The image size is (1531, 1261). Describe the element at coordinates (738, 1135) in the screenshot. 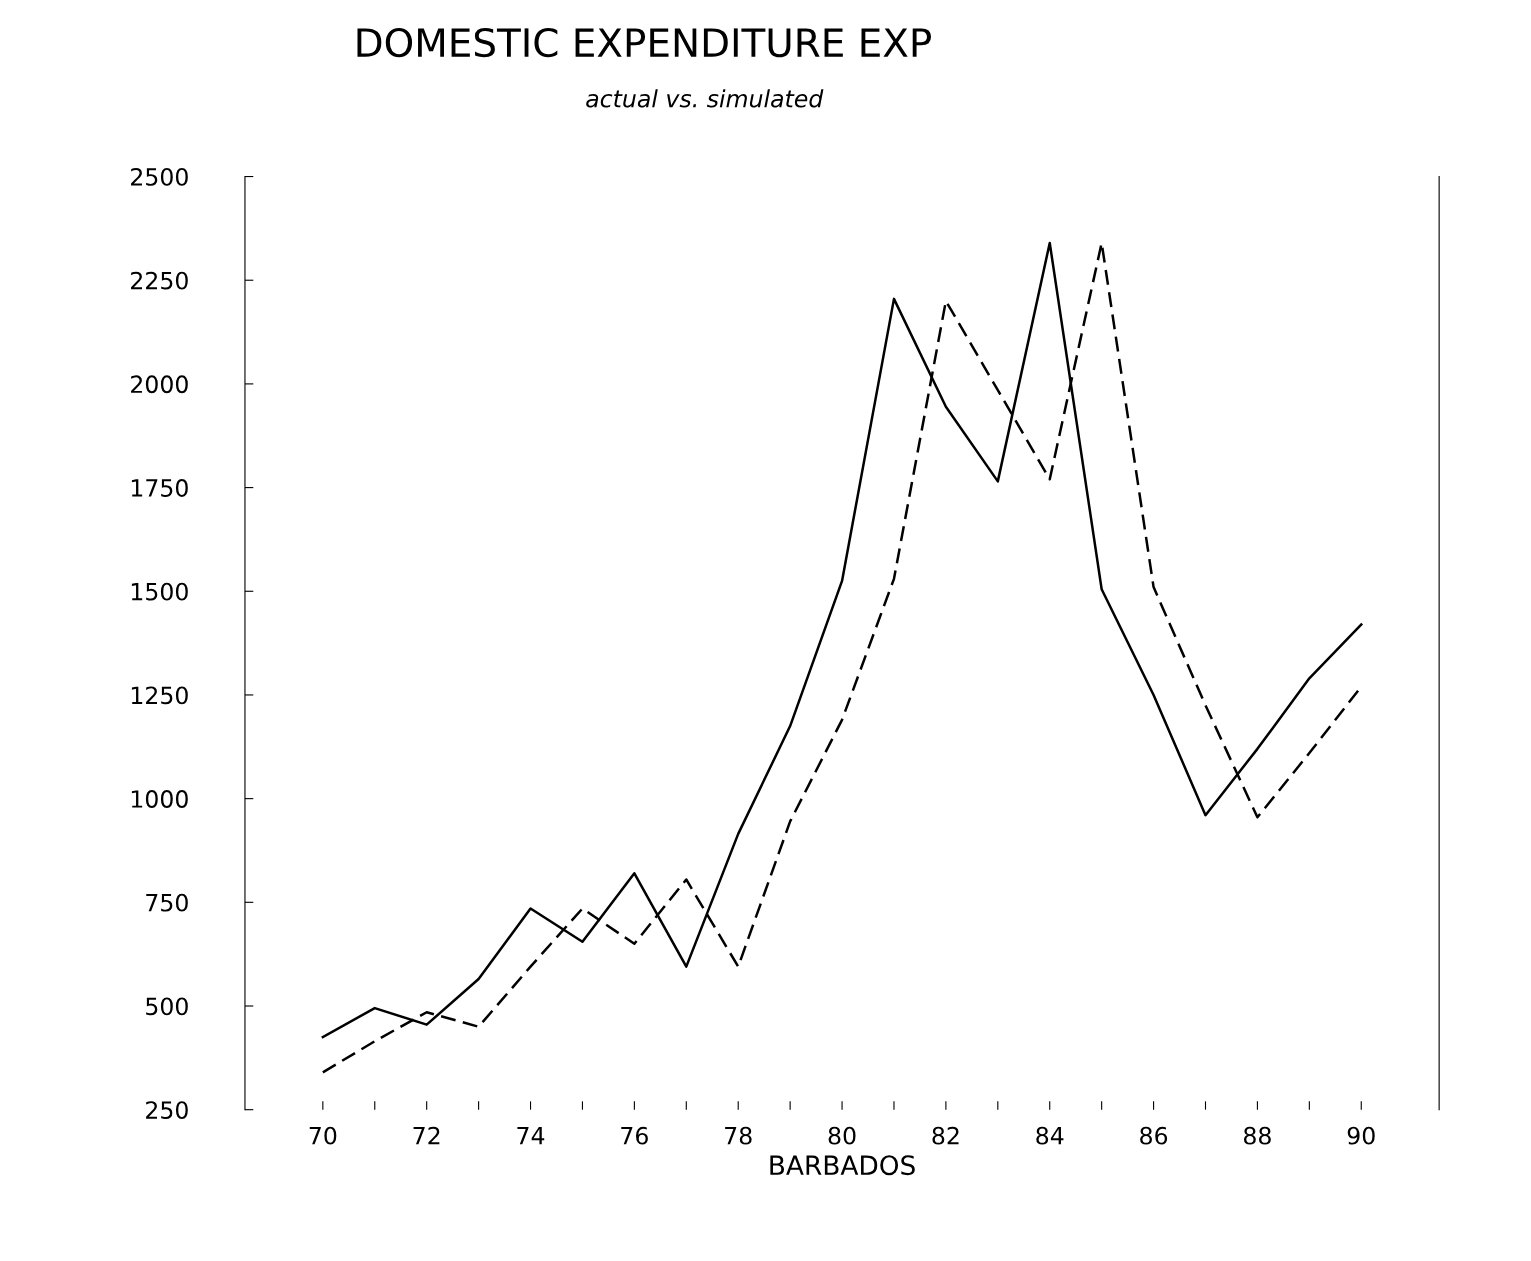

I see `x-tick-label: 78` at that location.